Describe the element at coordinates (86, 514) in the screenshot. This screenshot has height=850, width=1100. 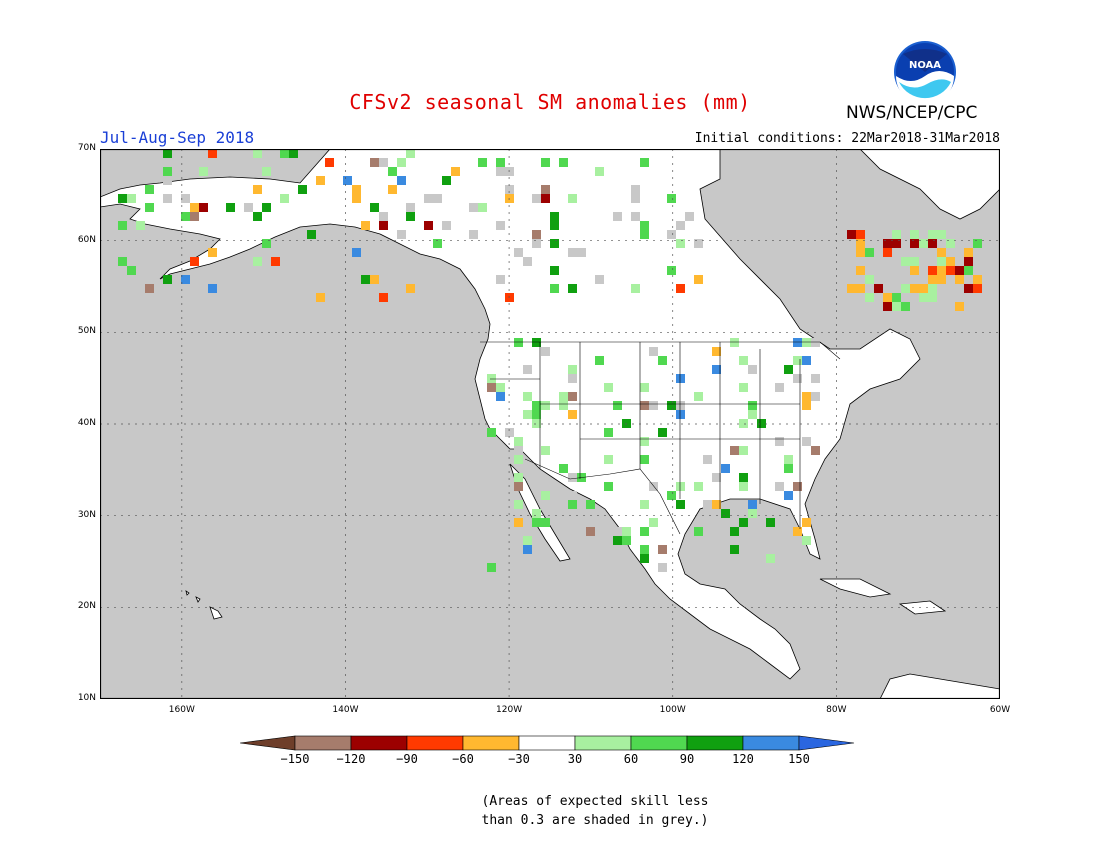
I see `lat-label: 30N` at that location.